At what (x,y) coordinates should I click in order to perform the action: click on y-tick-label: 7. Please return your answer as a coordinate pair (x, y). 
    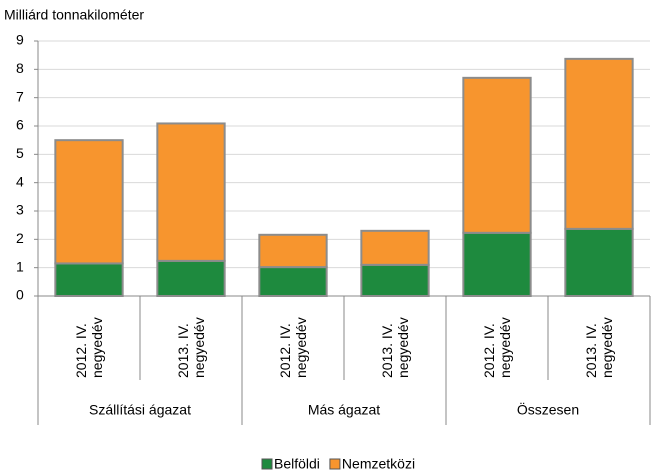
    Looking at the image, I should click on (20, 96).